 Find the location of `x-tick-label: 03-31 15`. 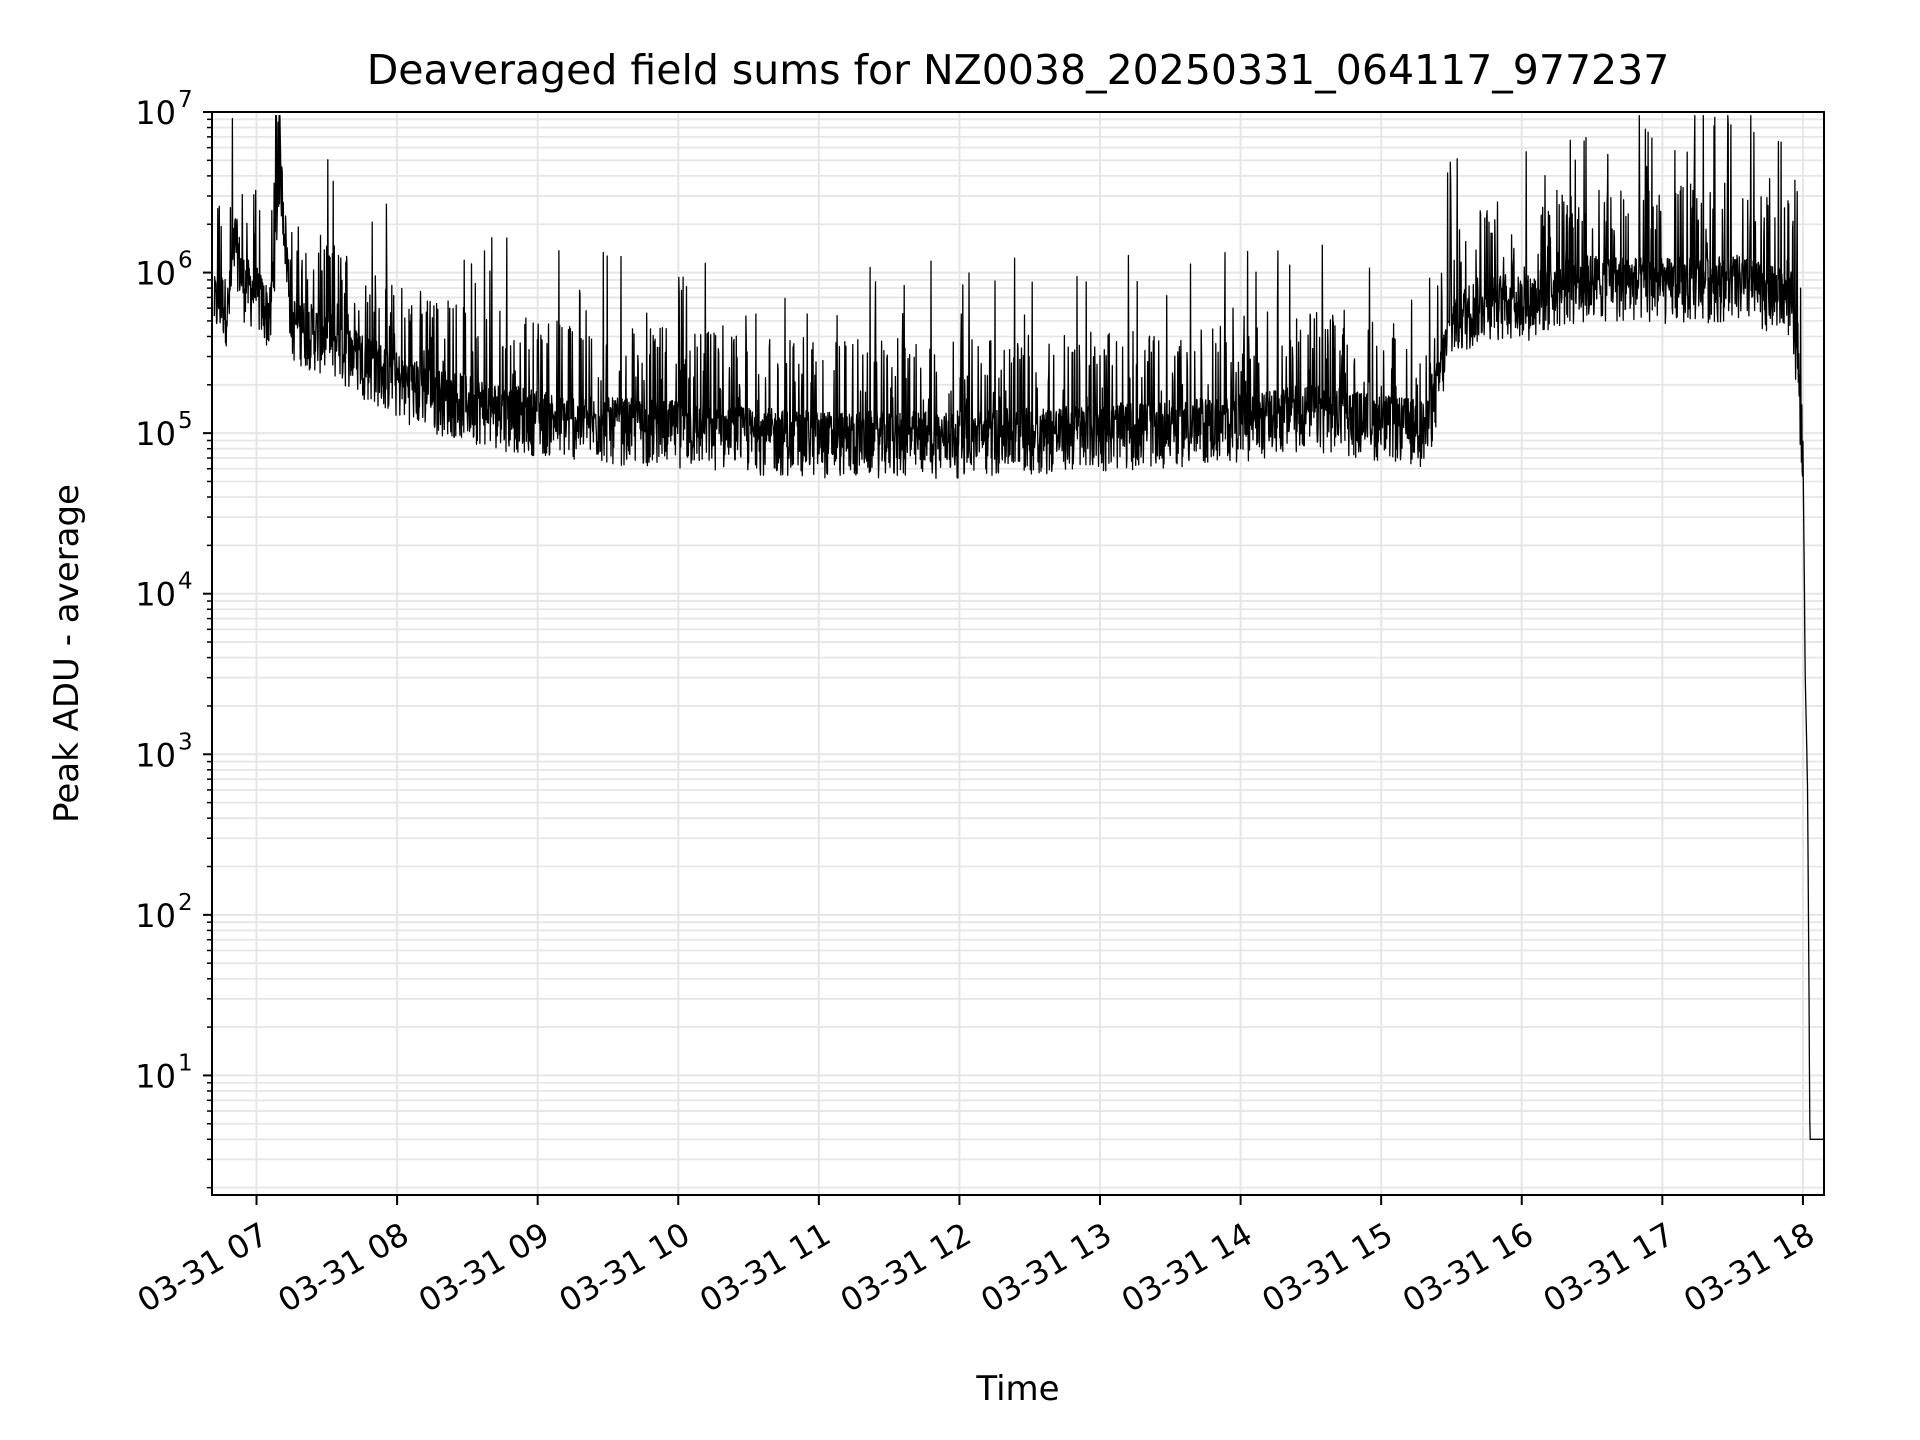

x-tick-label: 03-31 15 is located at coordinates (1328, 1267).